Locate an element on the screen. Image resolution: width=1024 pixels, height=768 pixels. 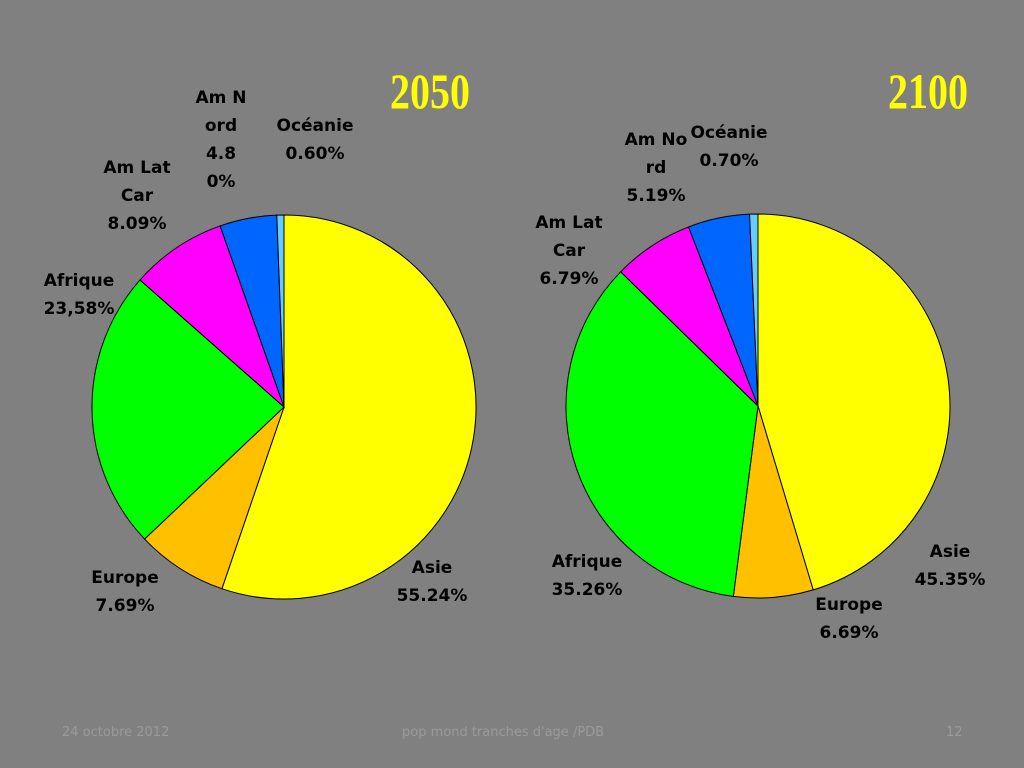
value-label: 5.19% is located at coordinates (656, 196).